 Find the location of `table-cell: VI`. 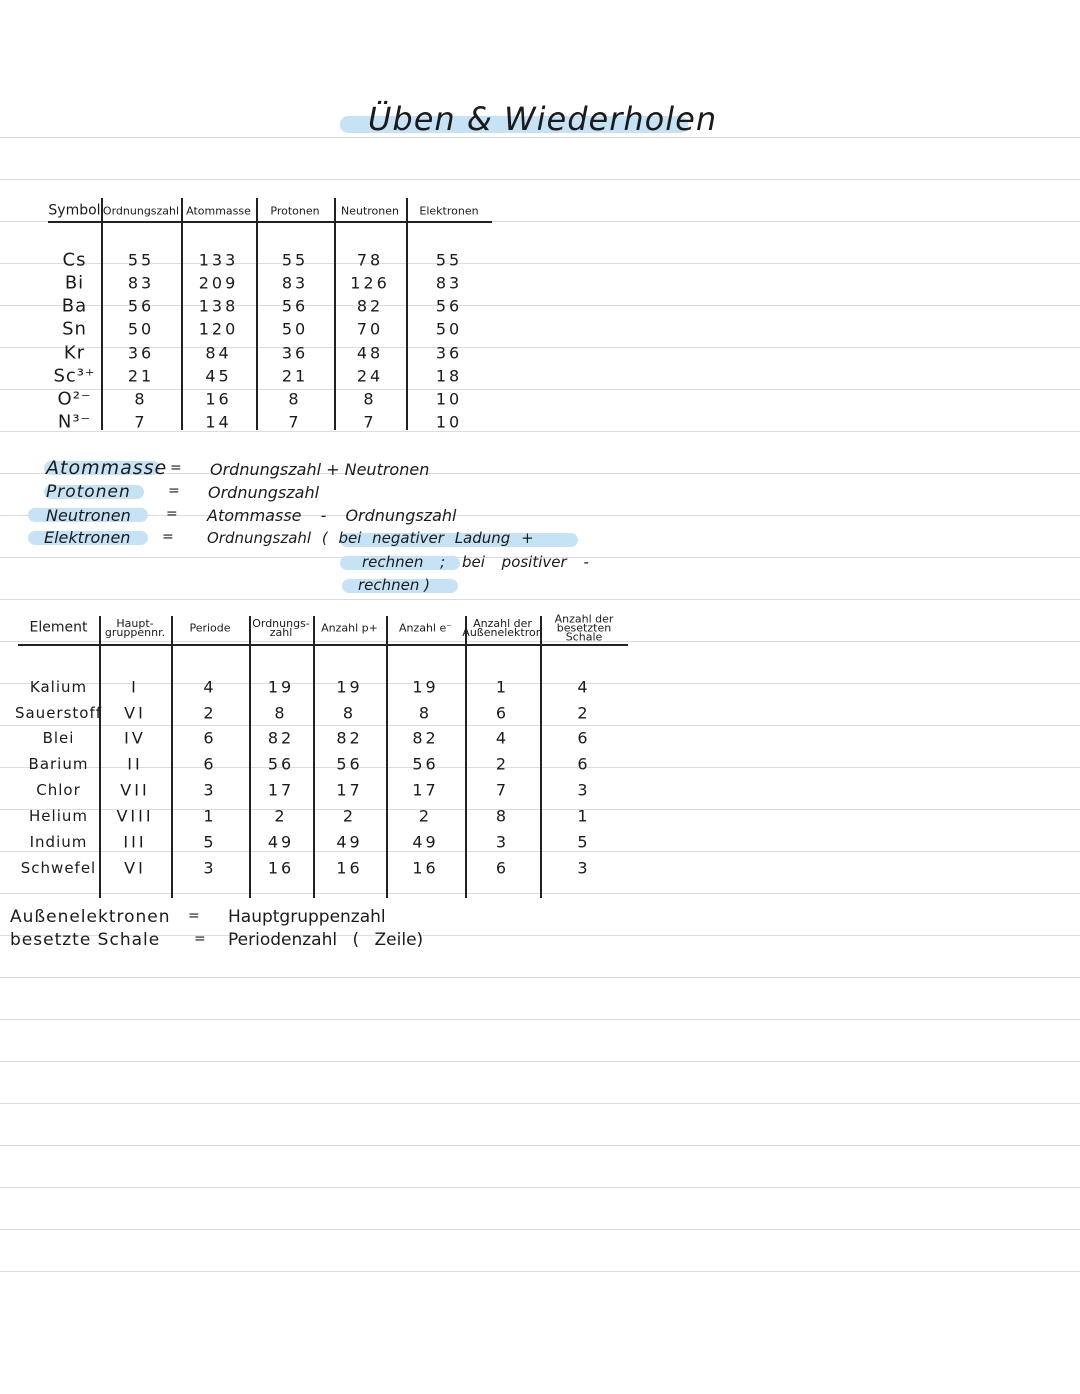

table-cell: VI is located at coordinates (135, 868).